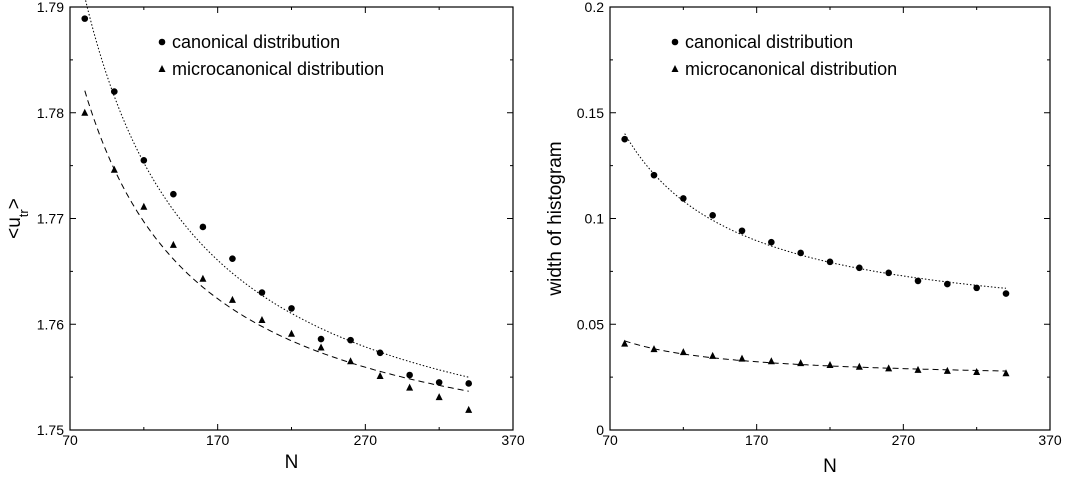  Describe the element at coordinates (595, 7) in the screenshot. I see `y-tick-label: 0.2` at that location.